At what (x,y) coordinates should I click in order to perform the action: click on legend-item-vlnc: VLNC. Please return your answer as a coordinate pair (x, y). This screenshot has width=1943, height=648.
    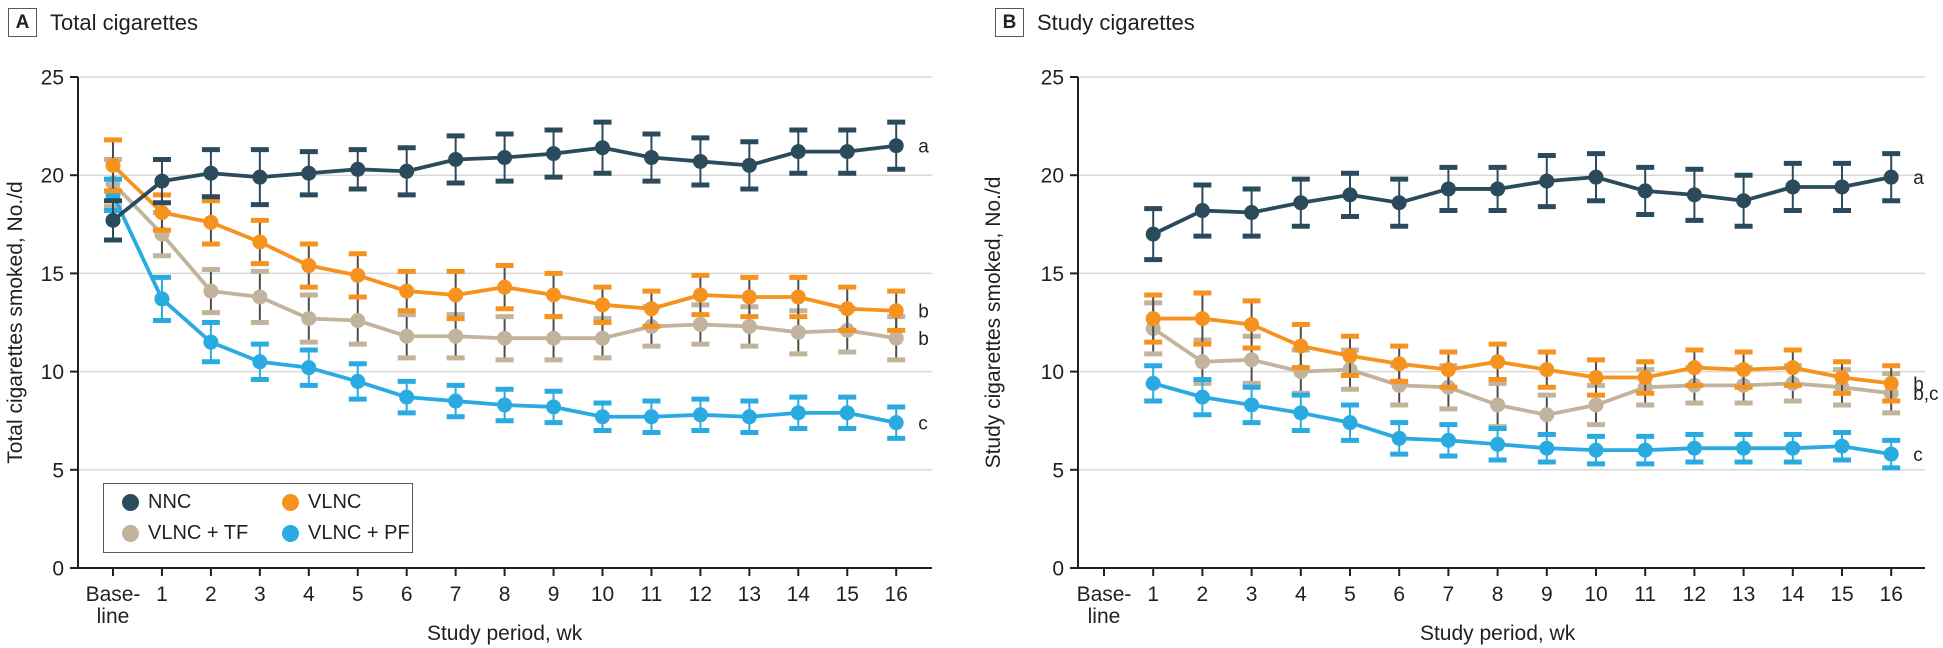
    Looking at the image, I should click on (347, 502).